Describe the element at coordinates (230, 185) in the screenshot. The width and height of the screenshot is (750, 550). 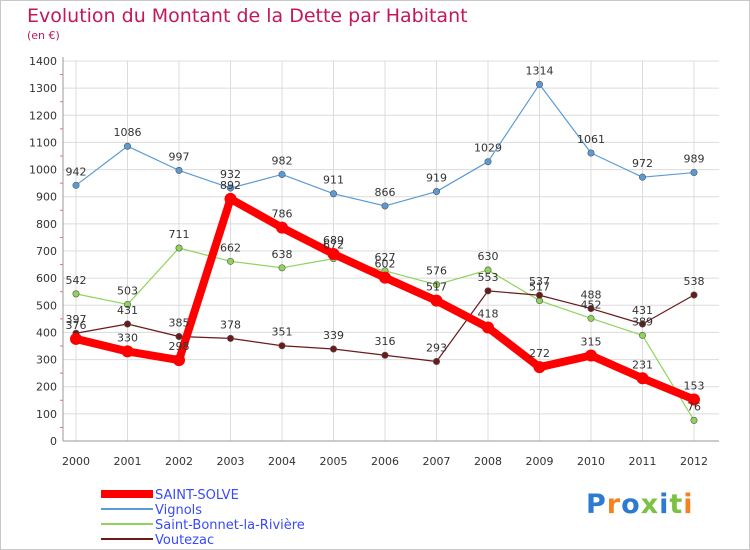
I see `data-label: 892` at that location.